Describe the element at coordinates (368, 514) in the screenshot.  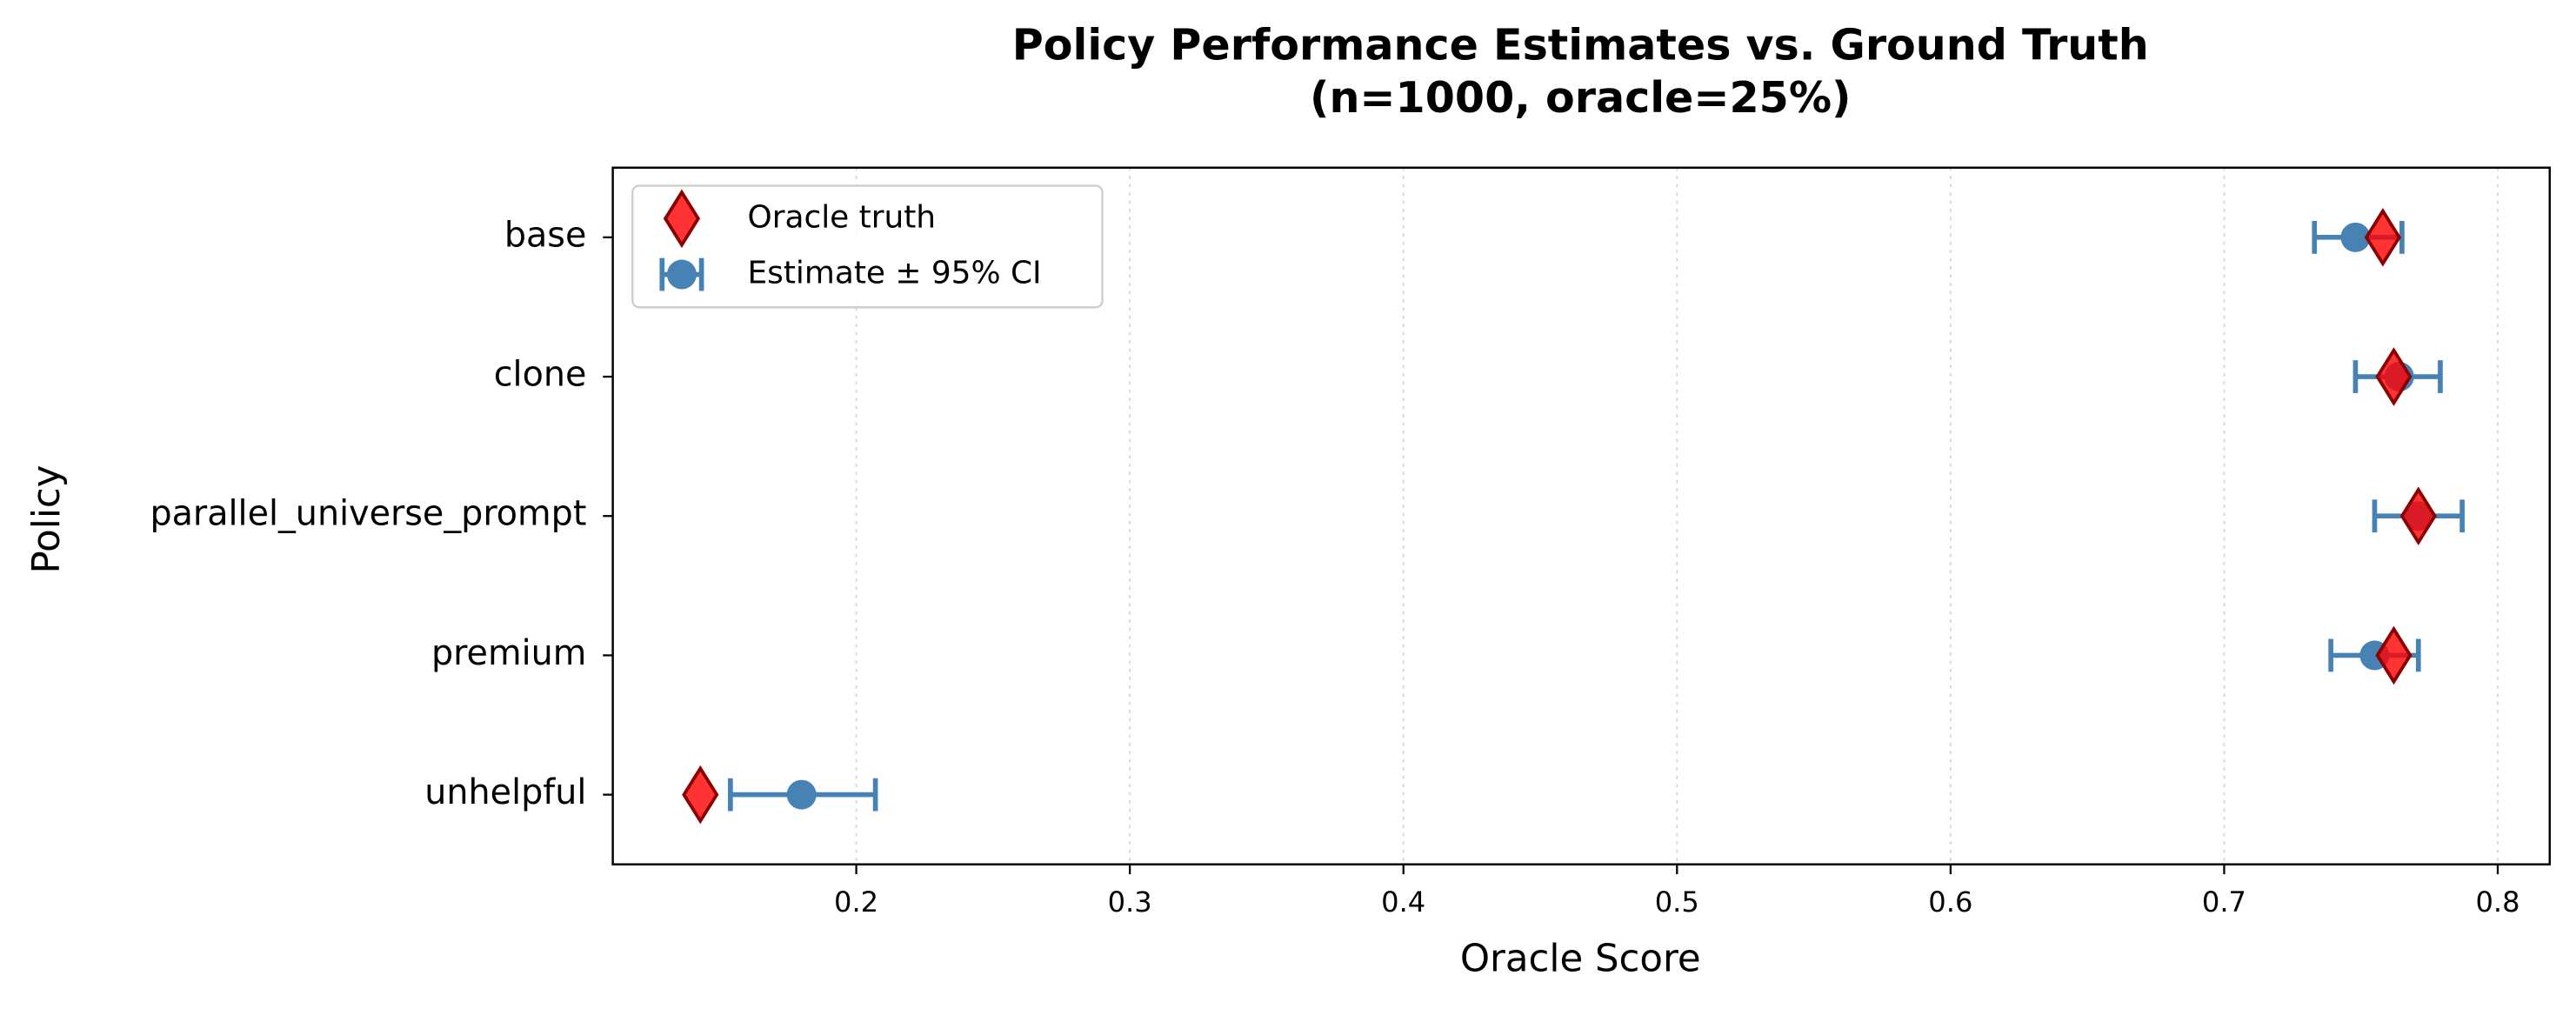
I see `y-tick-label: parallel_universe_prompt` at that location.